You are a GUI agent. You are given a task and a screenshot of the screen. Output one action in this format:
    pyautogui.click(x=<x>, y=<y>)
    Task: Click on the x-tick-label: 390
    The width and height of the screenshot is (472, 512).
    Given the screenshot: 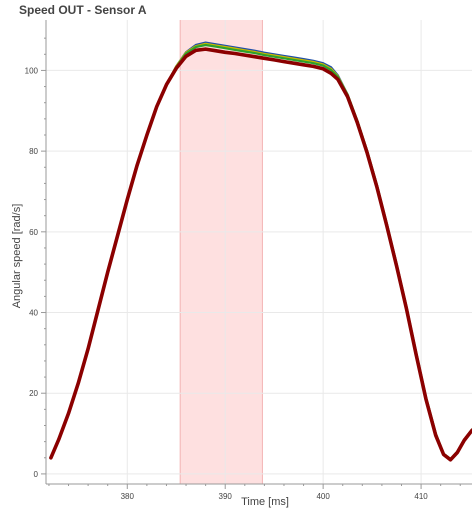 What is the action you would take?
    pyautogui.click(x=226, y=496)
    